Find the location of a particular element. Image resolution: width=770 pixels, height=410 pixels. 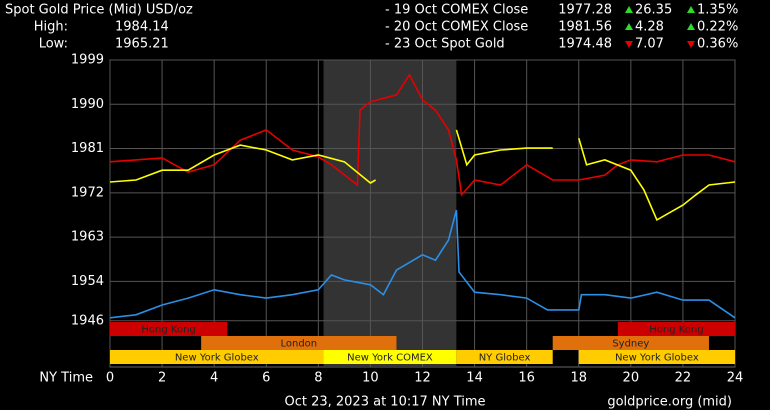

y-tick-label: 1954 is located at coordinates (87, 281).